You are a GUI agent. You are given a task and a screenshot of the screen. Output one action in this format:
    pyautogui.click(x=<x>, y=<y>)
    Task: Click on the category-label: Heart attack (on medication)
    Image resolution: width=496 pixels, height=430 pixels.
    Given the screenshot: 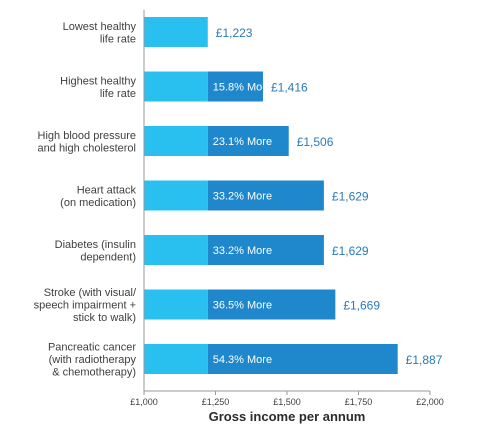 What is the action you would take?
    pyautogui.click(x=98, y=196)
    